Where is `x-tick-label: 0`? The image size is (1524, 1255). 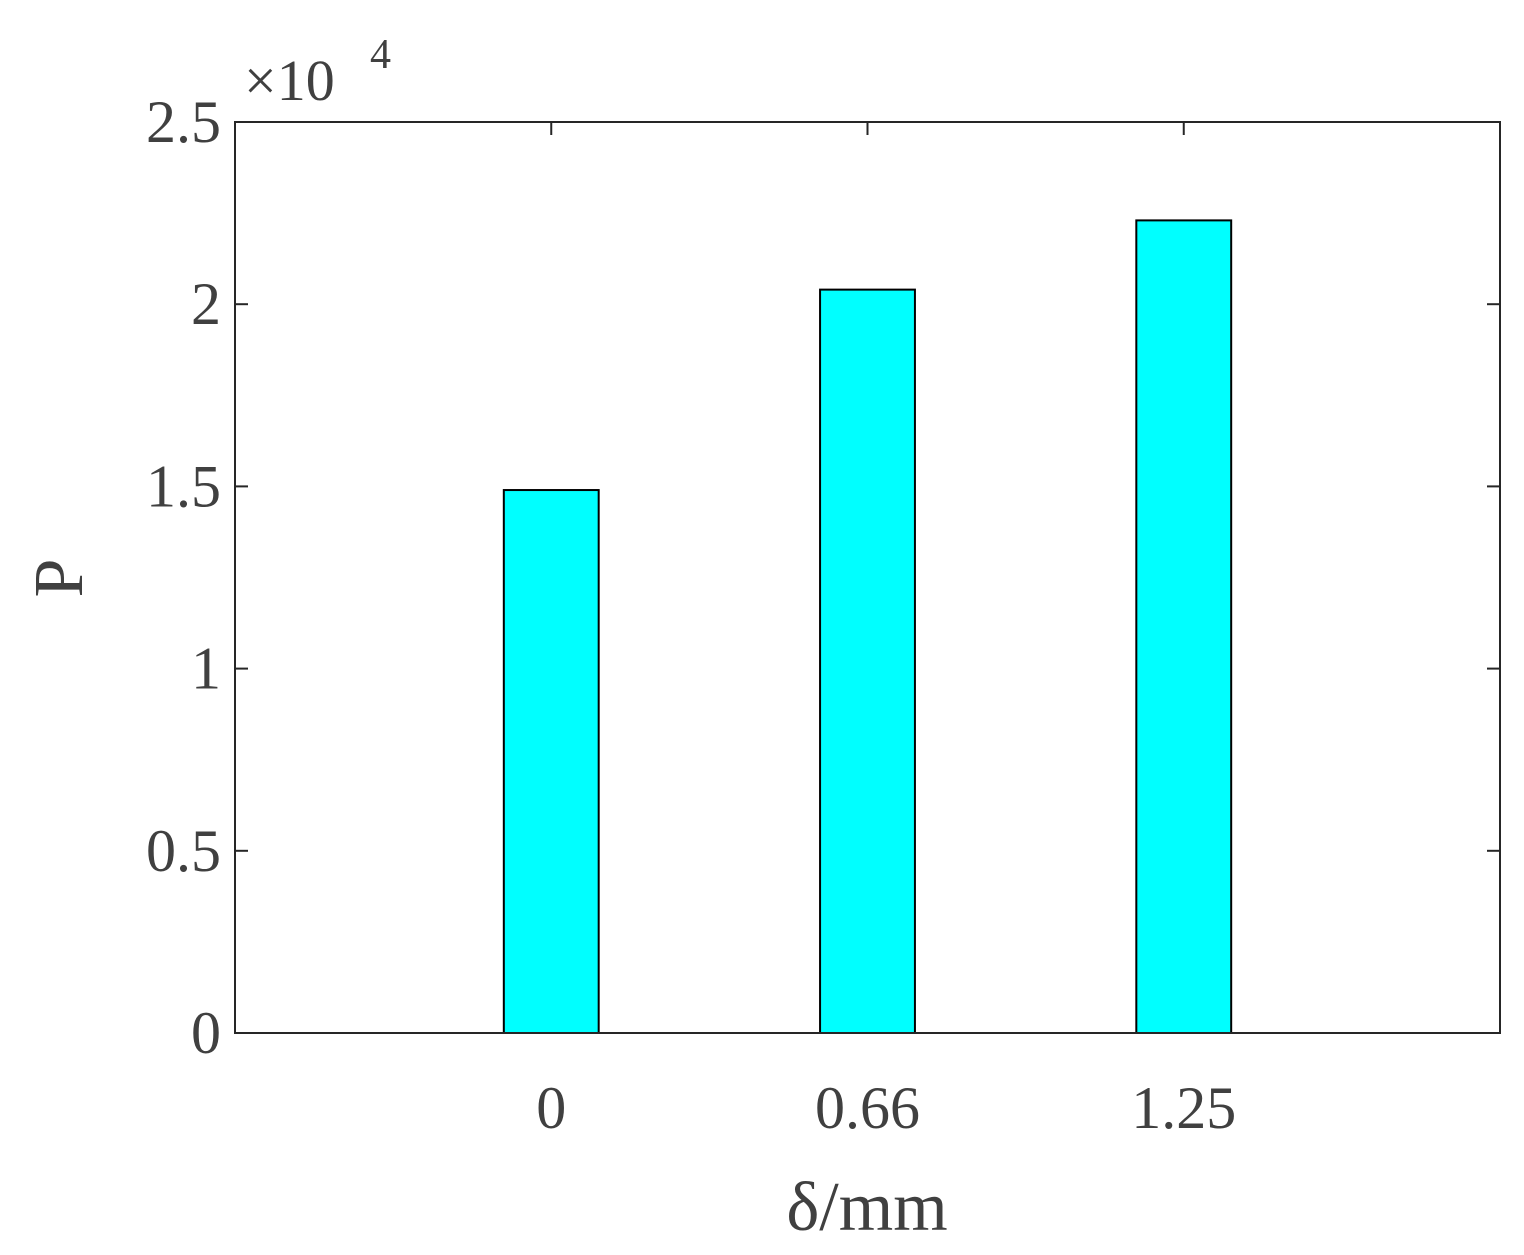
x-tick-label: 0 is located at coordinates (551, 1108).